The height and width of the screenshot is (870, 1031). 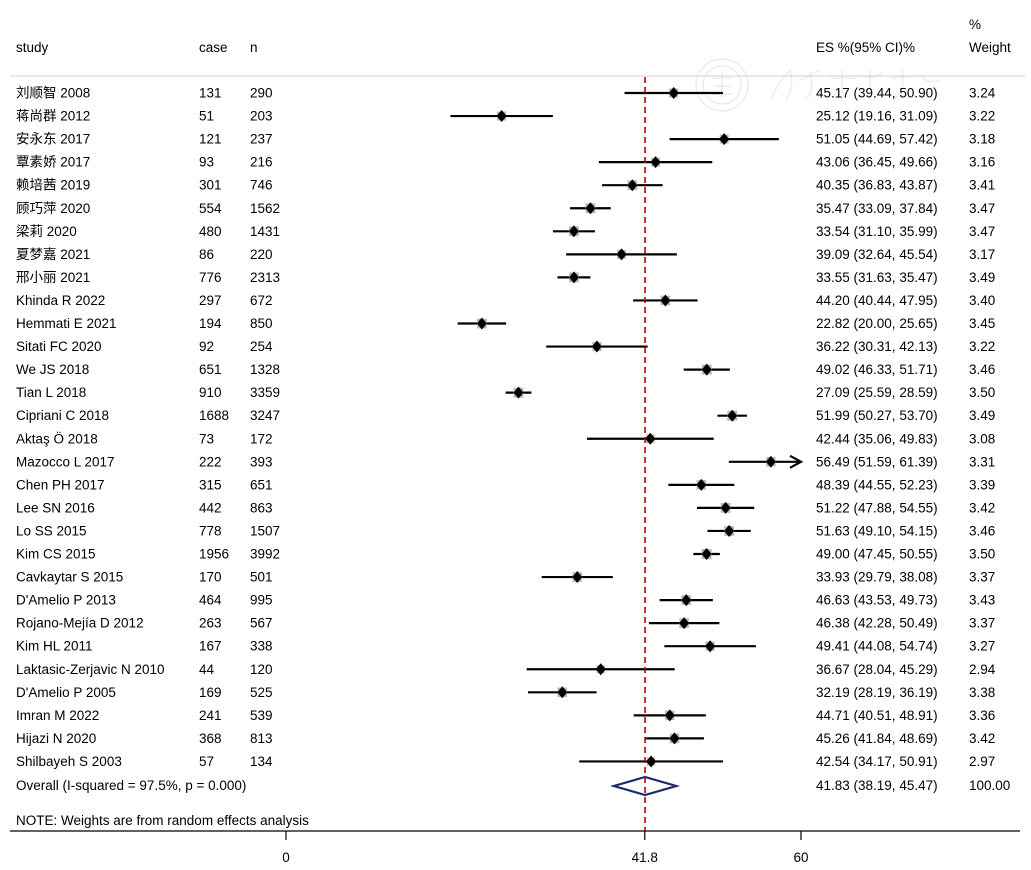 I want to click on study-weight: 3.42, so click(x=982, y=738).